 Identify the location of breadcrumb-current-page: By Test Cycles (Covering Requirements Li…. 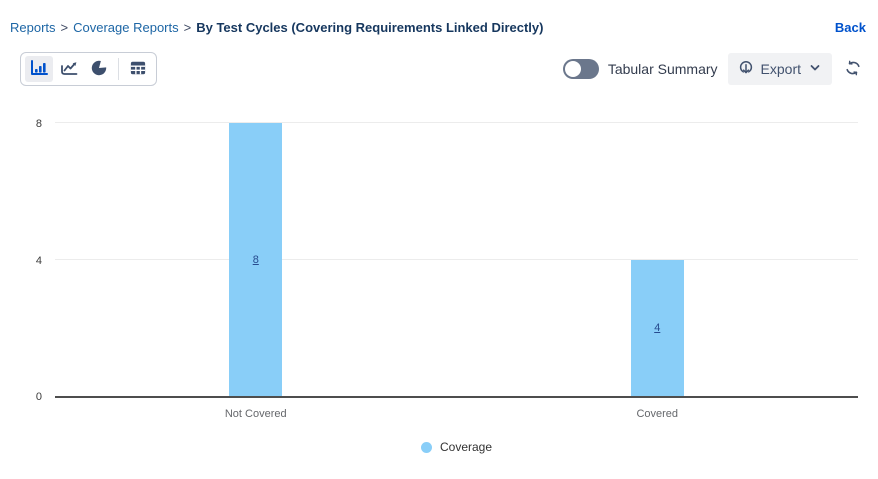
(370, 27).